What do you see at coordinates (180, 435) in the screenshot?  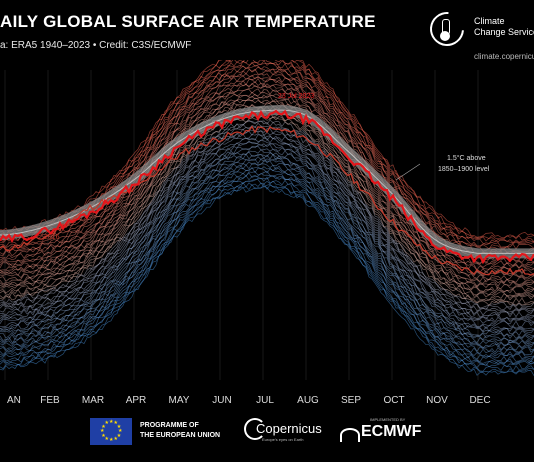 I see `eu-line2: THE EUROPEAN UNION` at bounding box center [180, 435].